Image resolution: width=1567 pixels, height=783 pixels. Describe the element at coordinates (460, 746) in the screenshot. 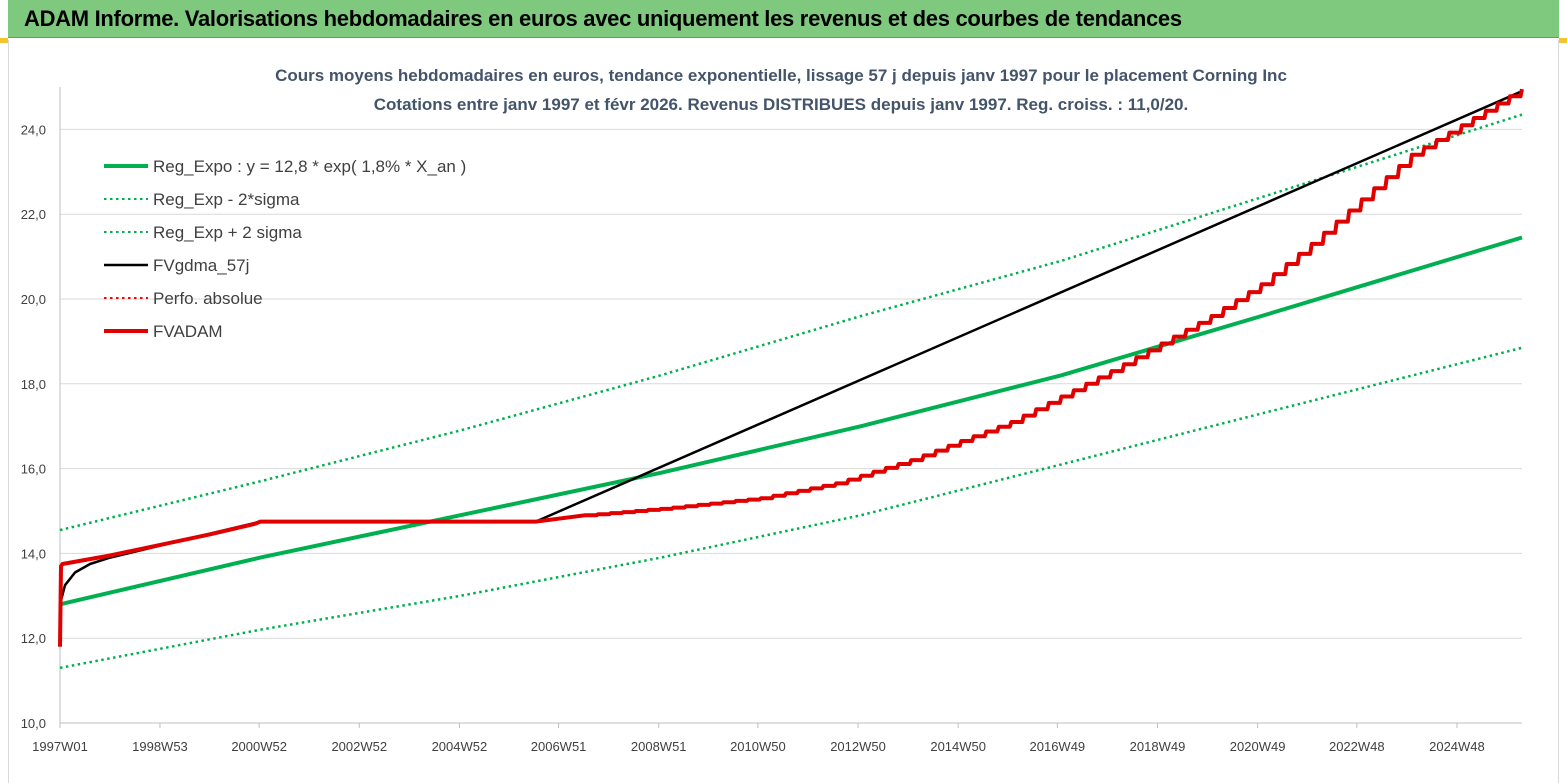

I see `x-tick-label: 2004W52` at that location.